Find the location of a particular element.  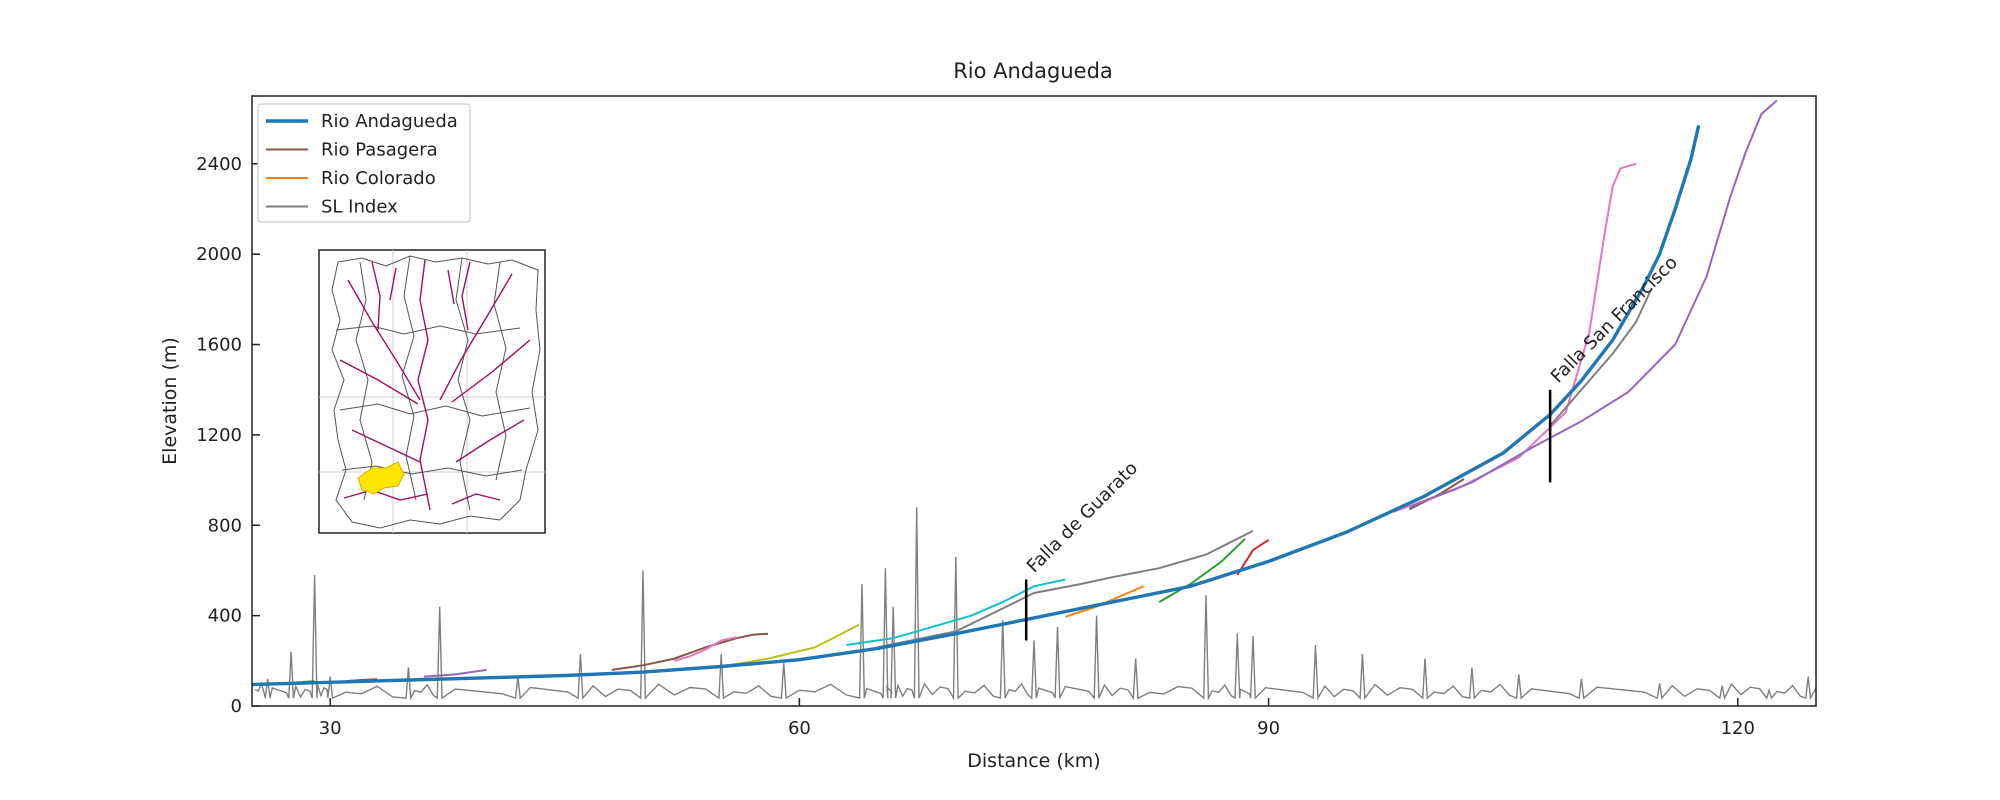

y-tick-label: 2000 is located at coordinates (219, 254).